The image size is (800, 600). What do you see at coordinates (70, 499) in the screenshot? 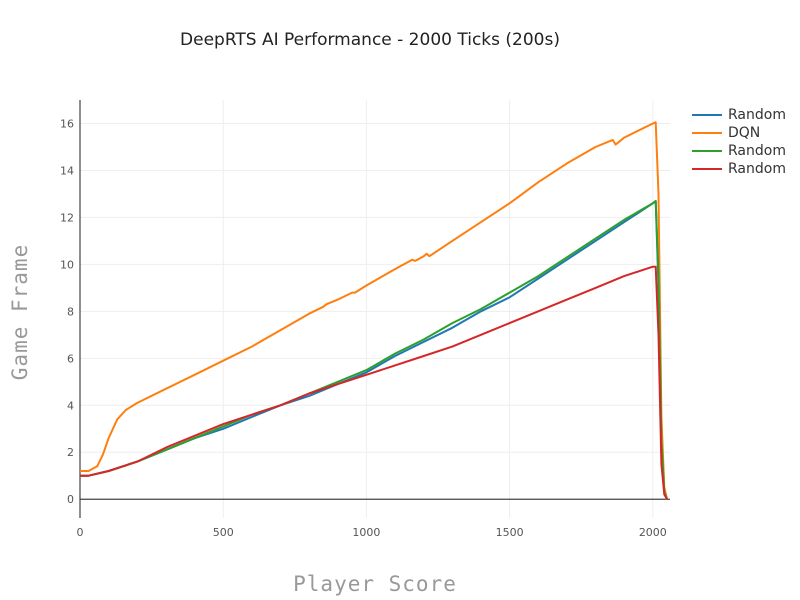
I see `y-tick-label: 0` at bounding box center [70, 499].